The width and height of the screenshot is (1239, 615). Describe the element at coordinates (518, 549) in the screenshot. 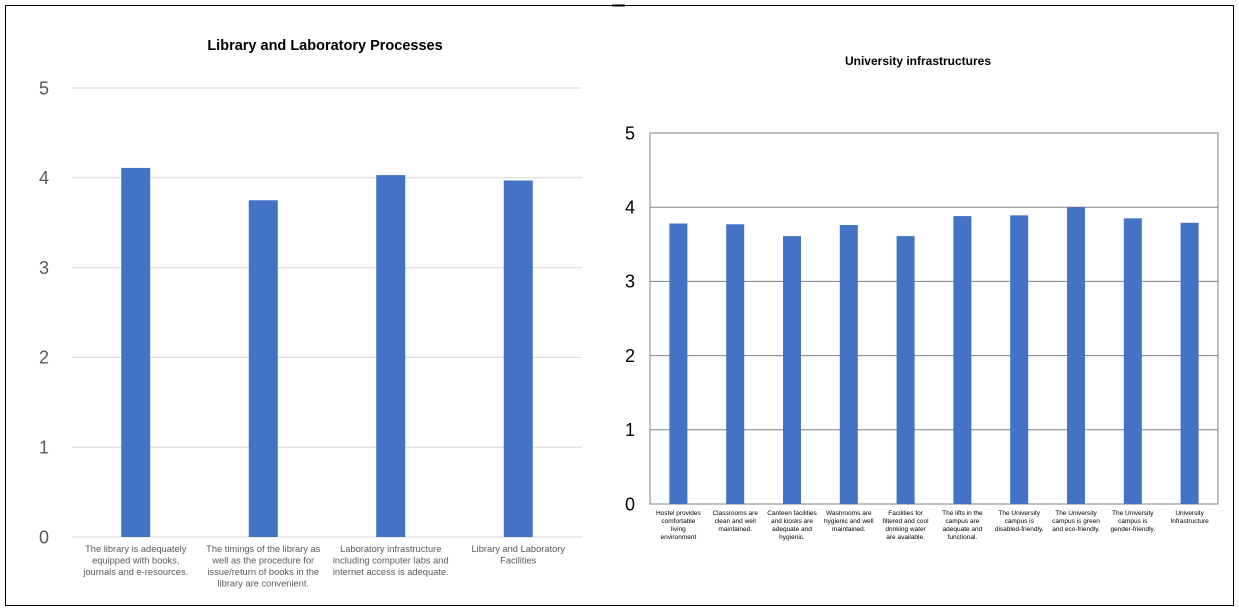

I see `x-tick-label-line: Library and Laboratory` at that location.